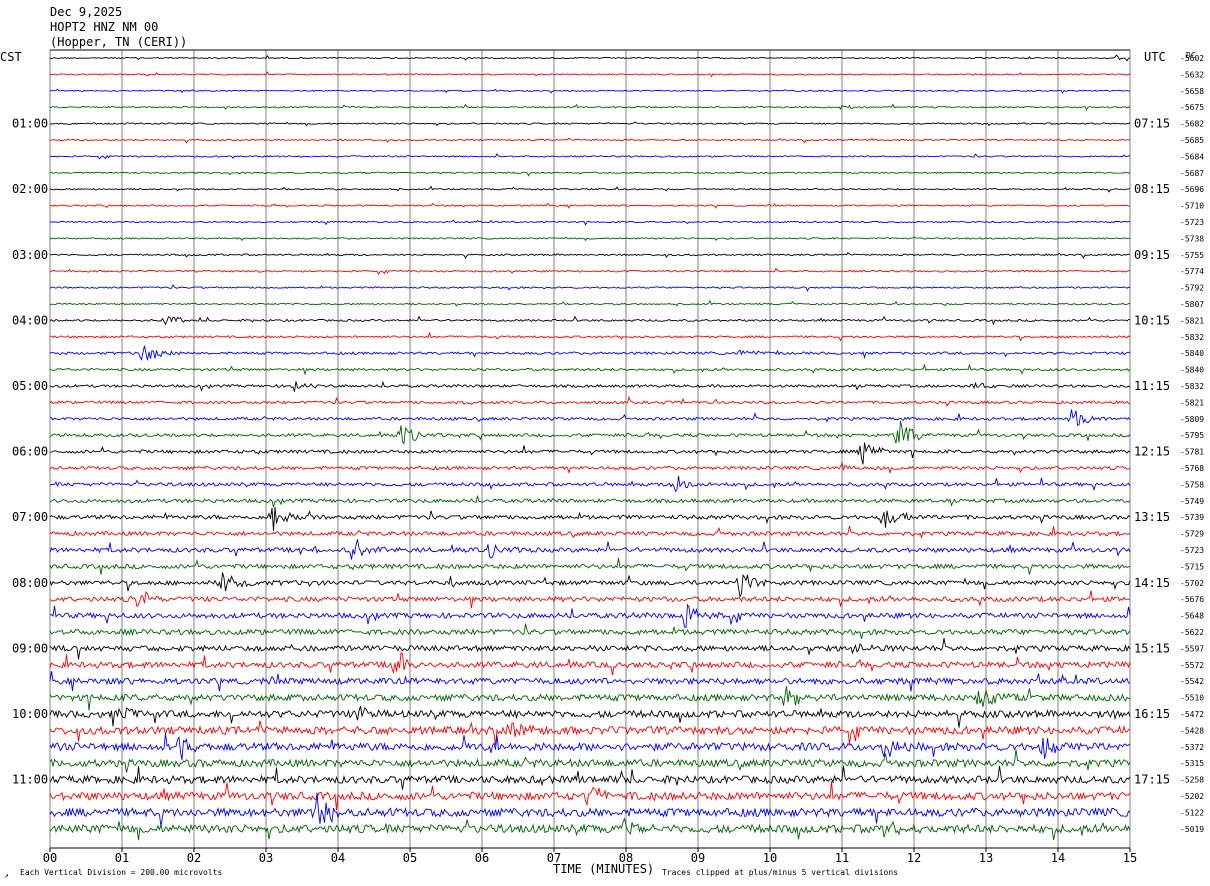  I want to click on dc-offset-label: -5792, so click(1192, 288).